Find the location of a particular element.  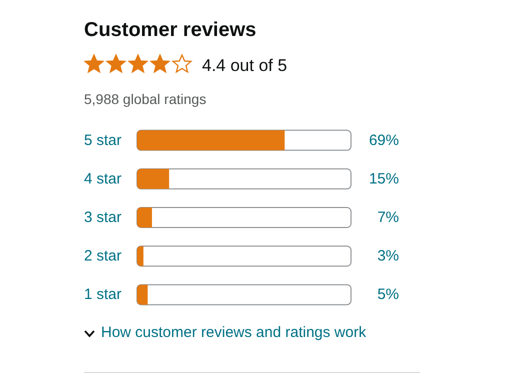

text: 5,988 global ratings is located at coordinates (145, 99).